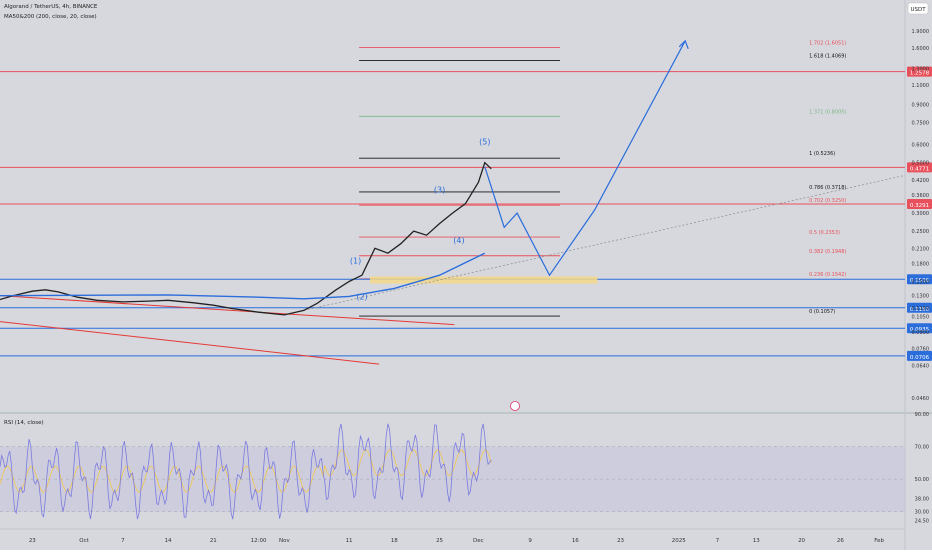 This screenshot has width=932, height=554. What do you see at coordinates (921, 333) in the screenshot?
I see `price-tick-label: 0.0900` at bounding box center [921, 333].